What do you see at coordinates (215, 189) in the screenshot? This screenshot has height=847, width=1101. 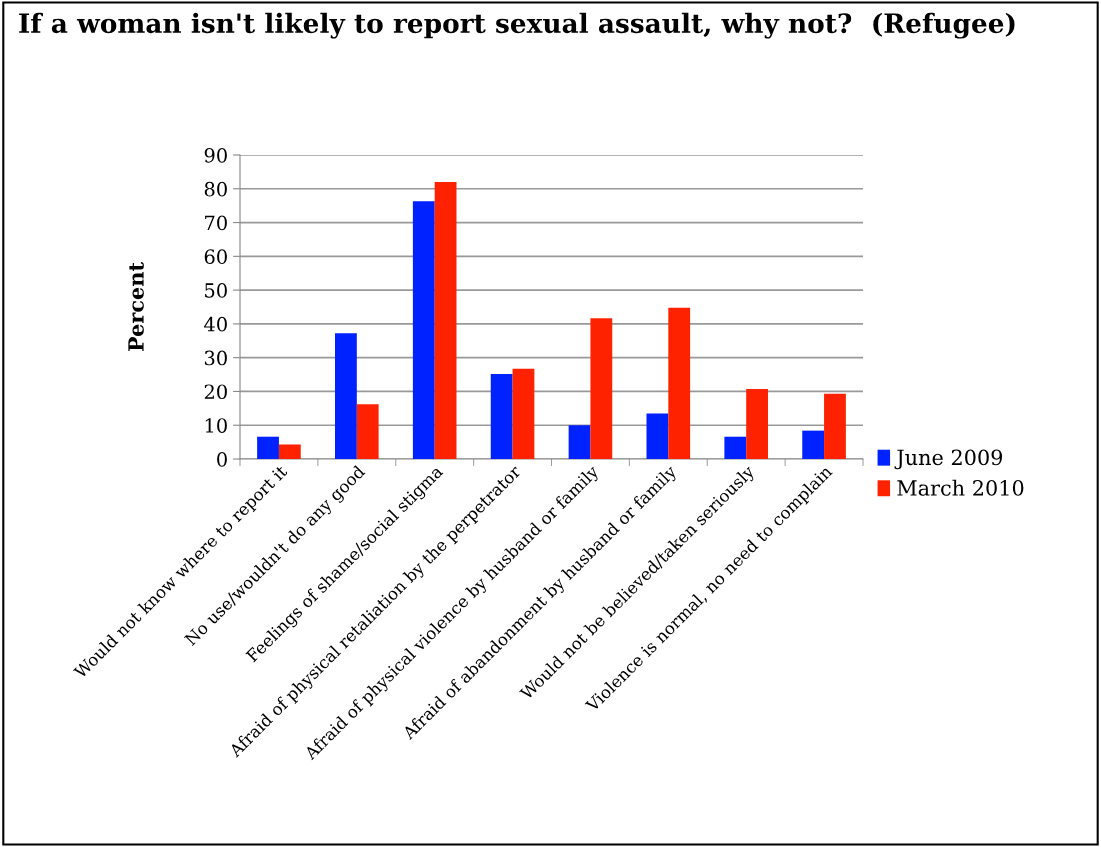 I see `y-tick-label: 80` at bounding box center [215, 189].